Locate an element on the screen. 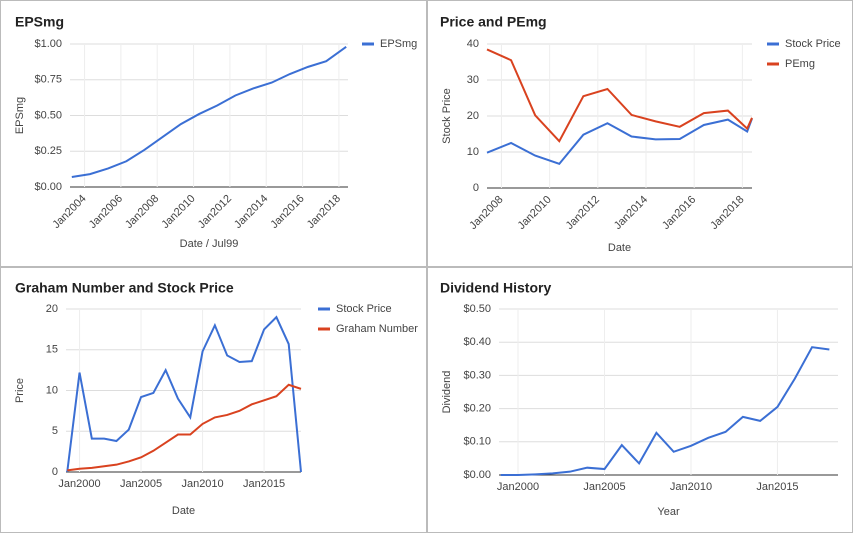 The height and width of the screenshot is (534, 854). y-tick-label: $0.75 is located at coordinates (48, 80).